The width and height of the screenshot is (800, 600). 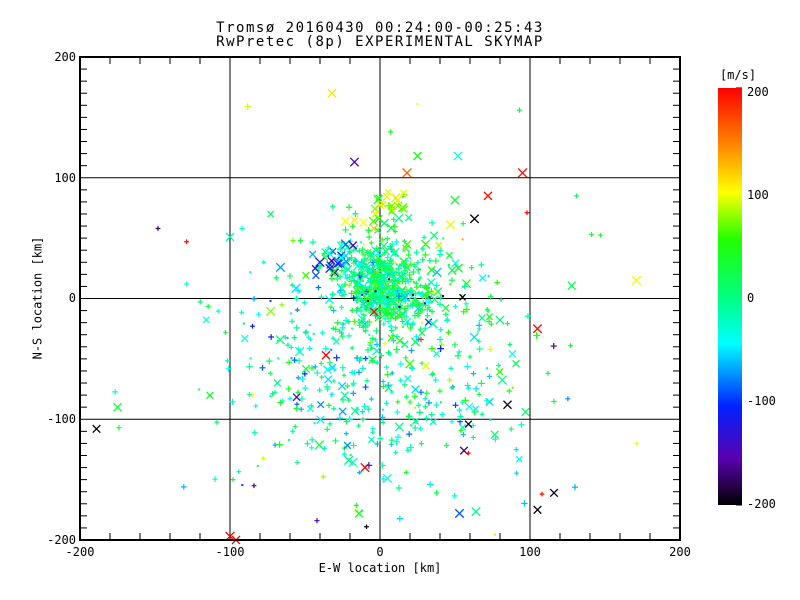 I want to click on colorbar-tick-label: 0, so click(x=751, y=298).